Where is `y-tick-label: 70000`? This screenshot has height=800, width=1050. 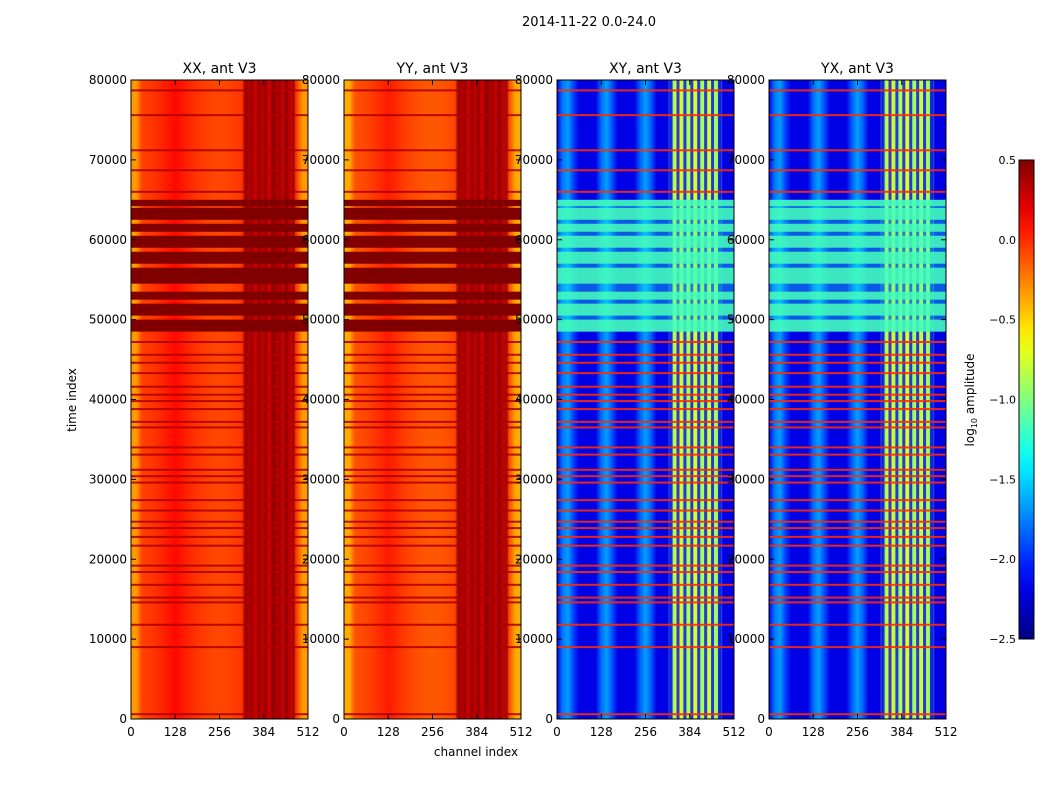 y-tick-label: 70000 is located at coordinates (321, 160).